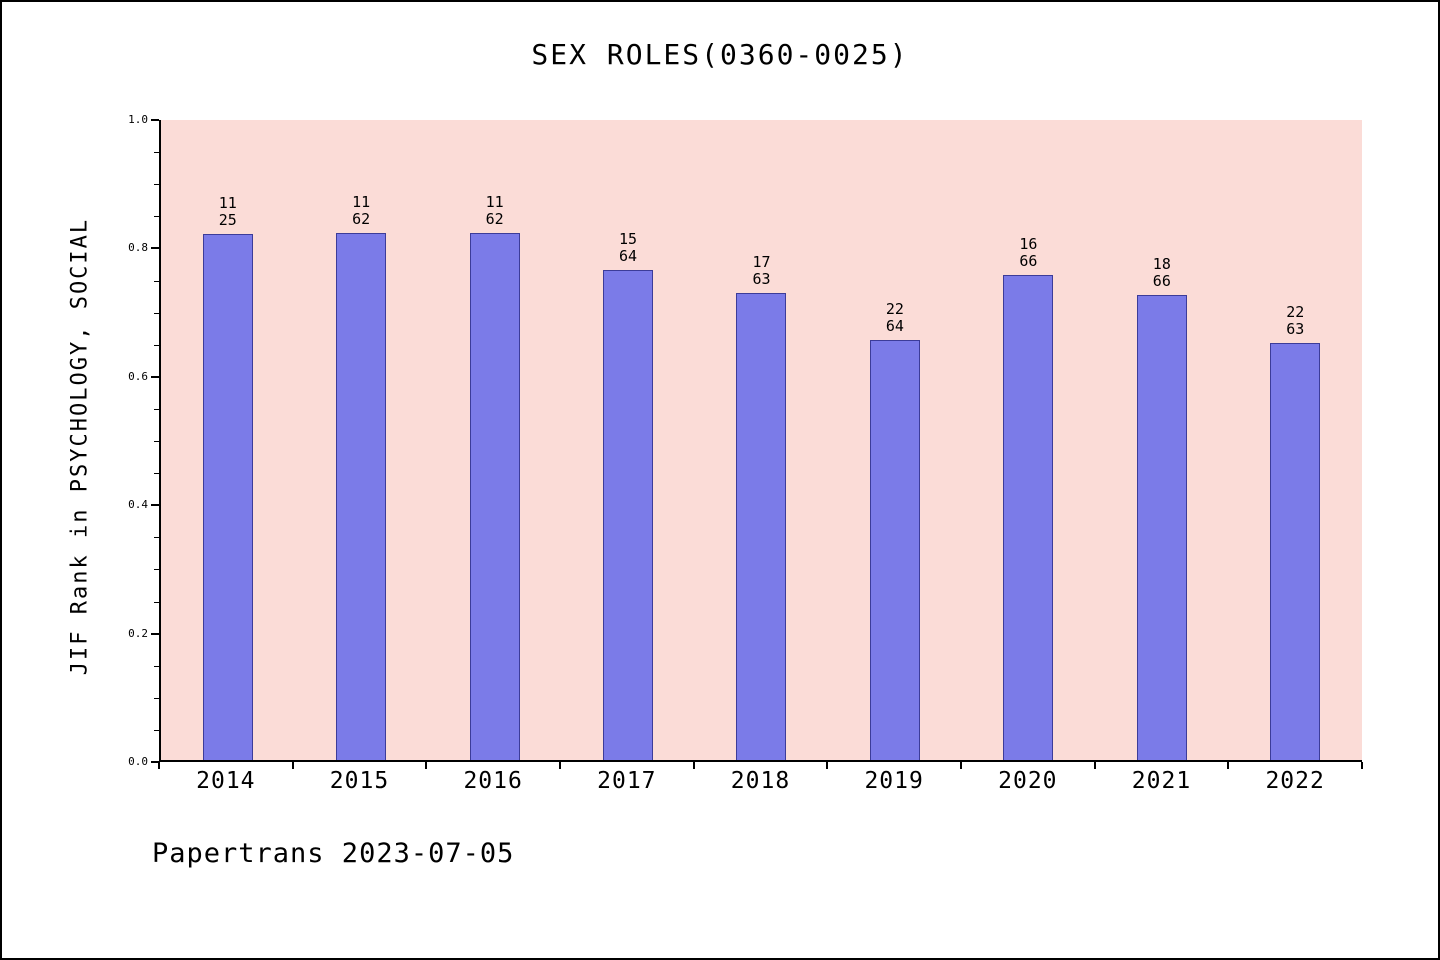 Image resolution: width=1440 pixels, height=960 pixels. Describe the element at coordinates (720, 54) in the screenshot. I see `chart-title: SEX ROLES(0360-0025)` at that location.